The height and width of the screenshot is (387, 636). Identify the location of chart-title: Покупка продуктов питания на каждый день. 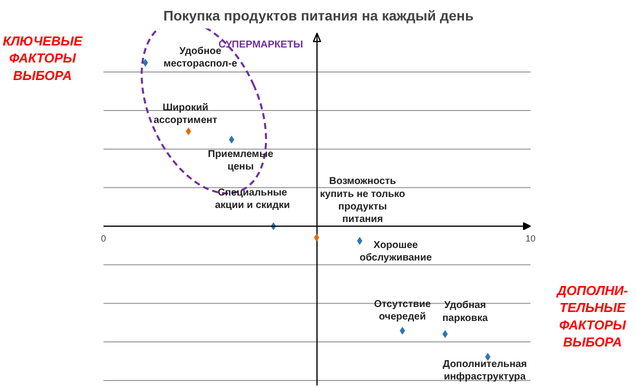
(318, 16).